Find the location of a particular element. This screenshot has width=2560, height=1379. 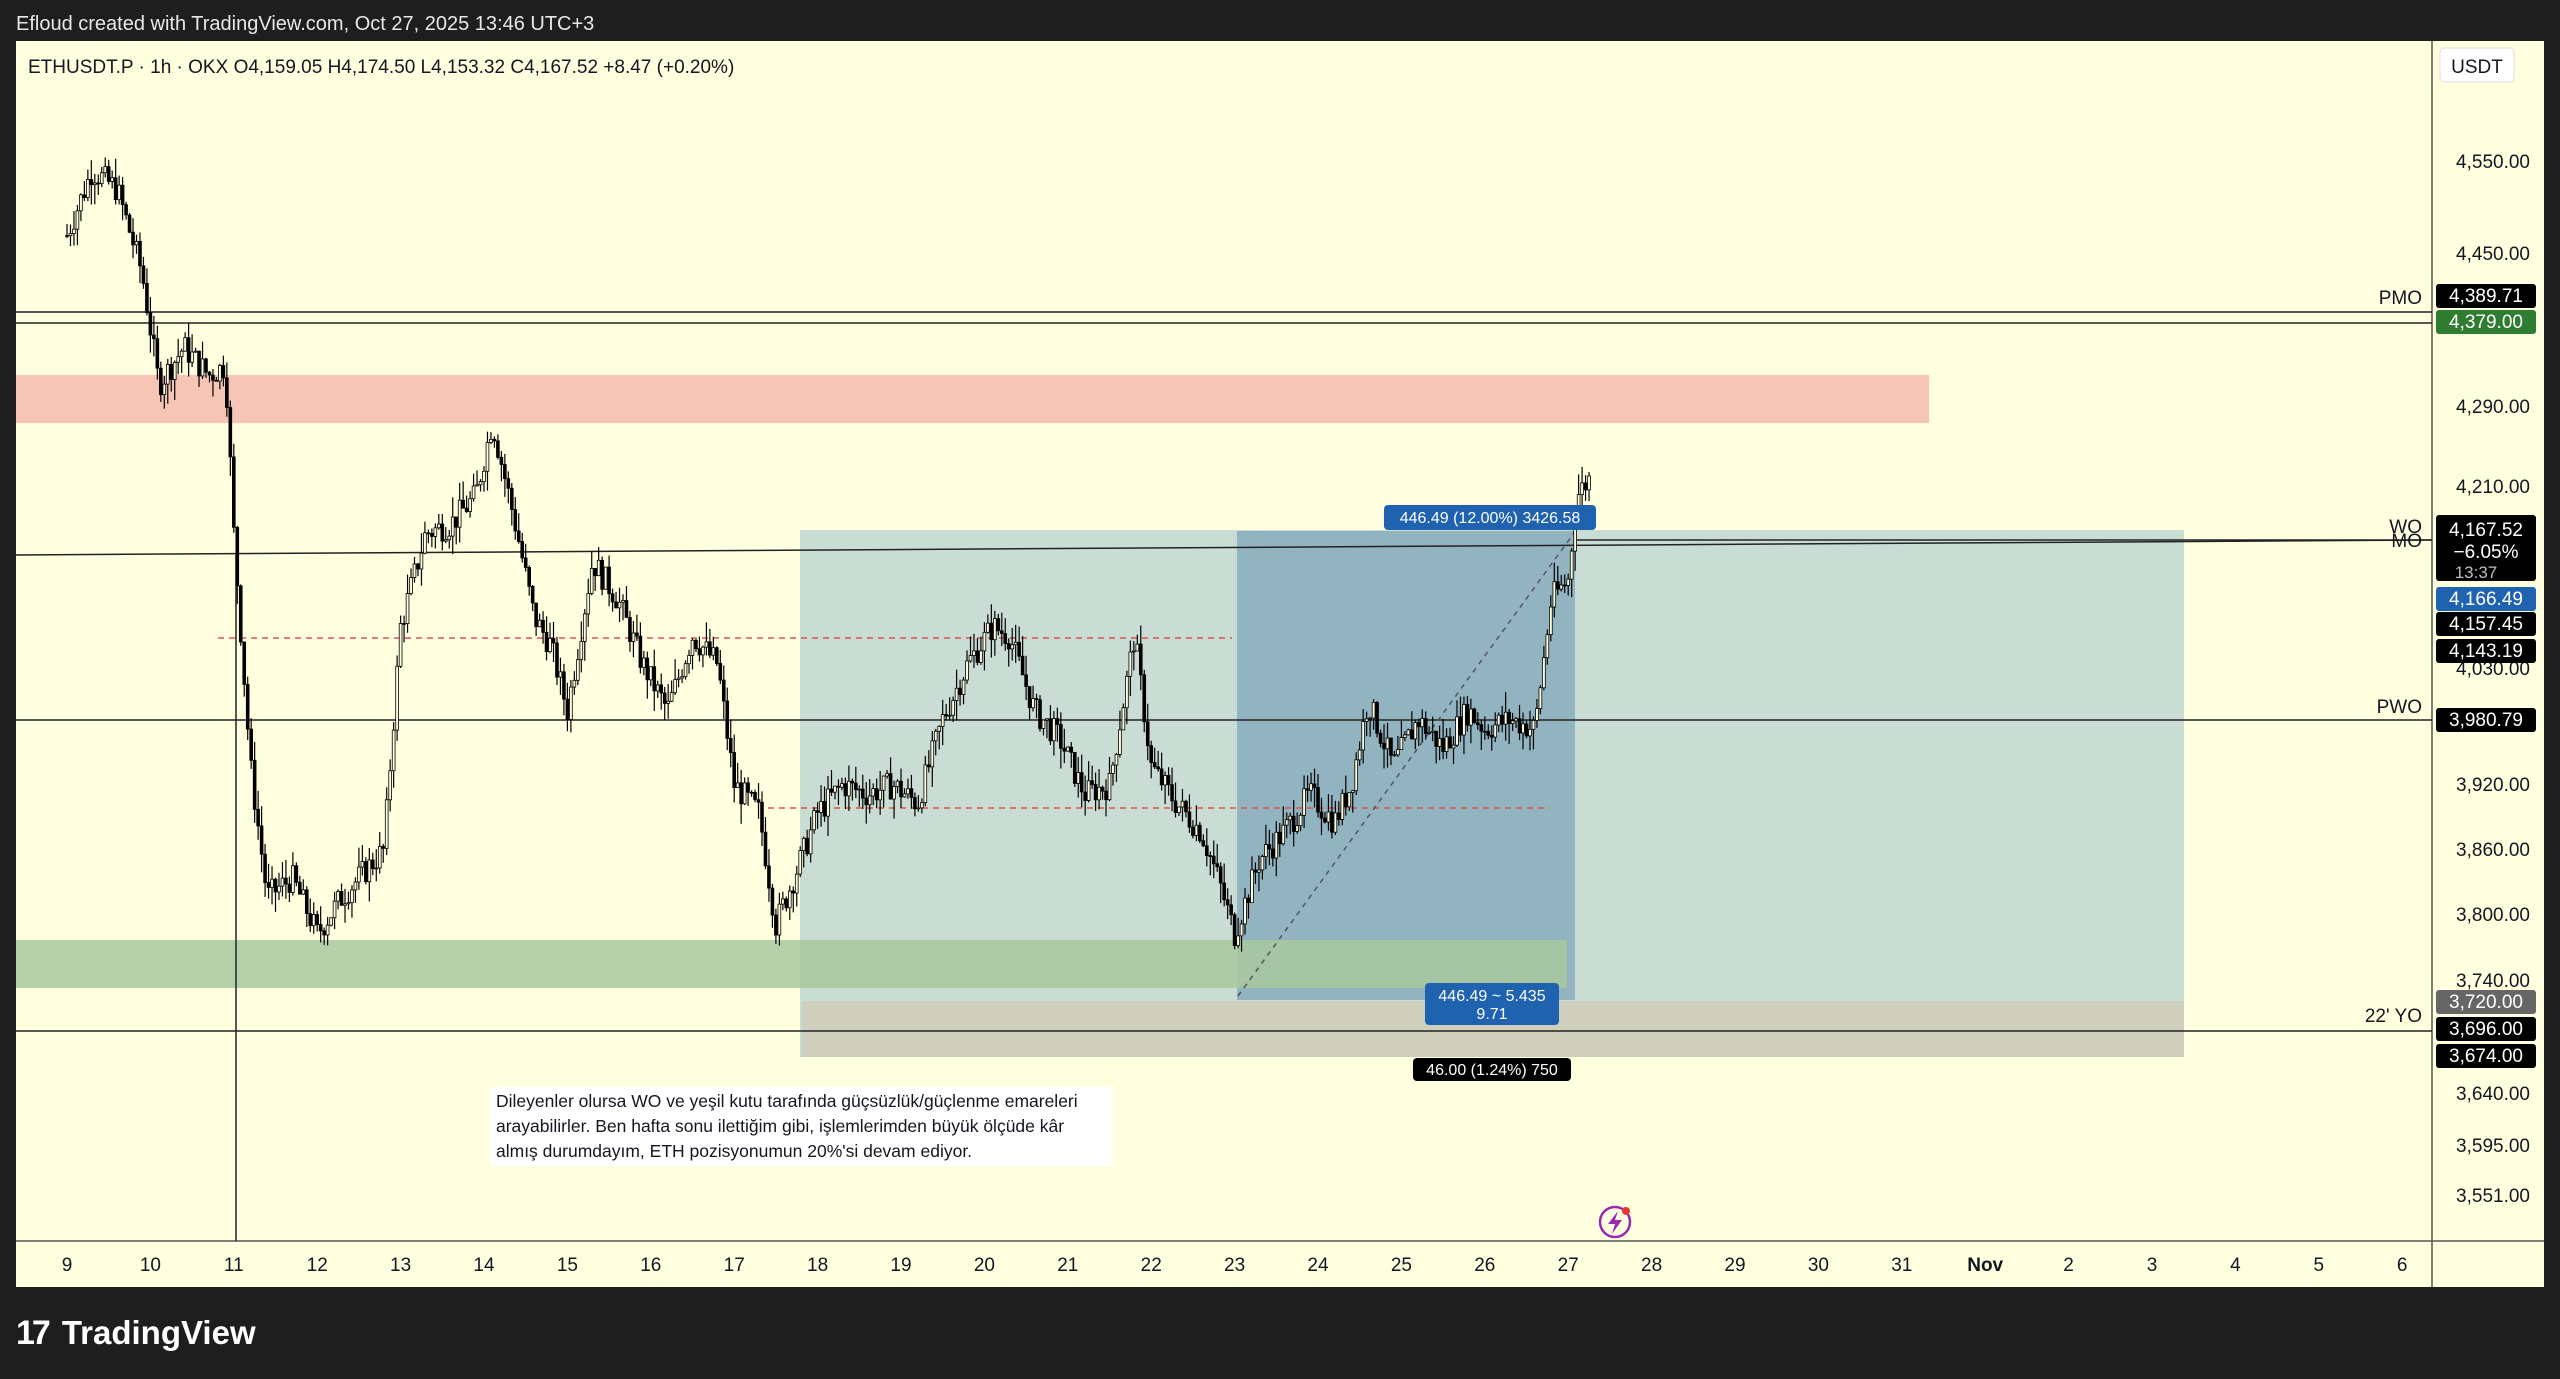

time-axis-label: 28 is located at coordinates (1651, 1265).